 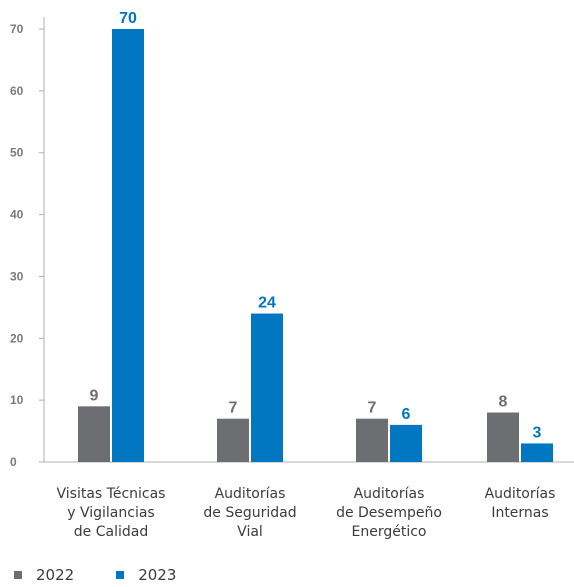 I want to click on category-label: Vial, so click(x=250, y=532).